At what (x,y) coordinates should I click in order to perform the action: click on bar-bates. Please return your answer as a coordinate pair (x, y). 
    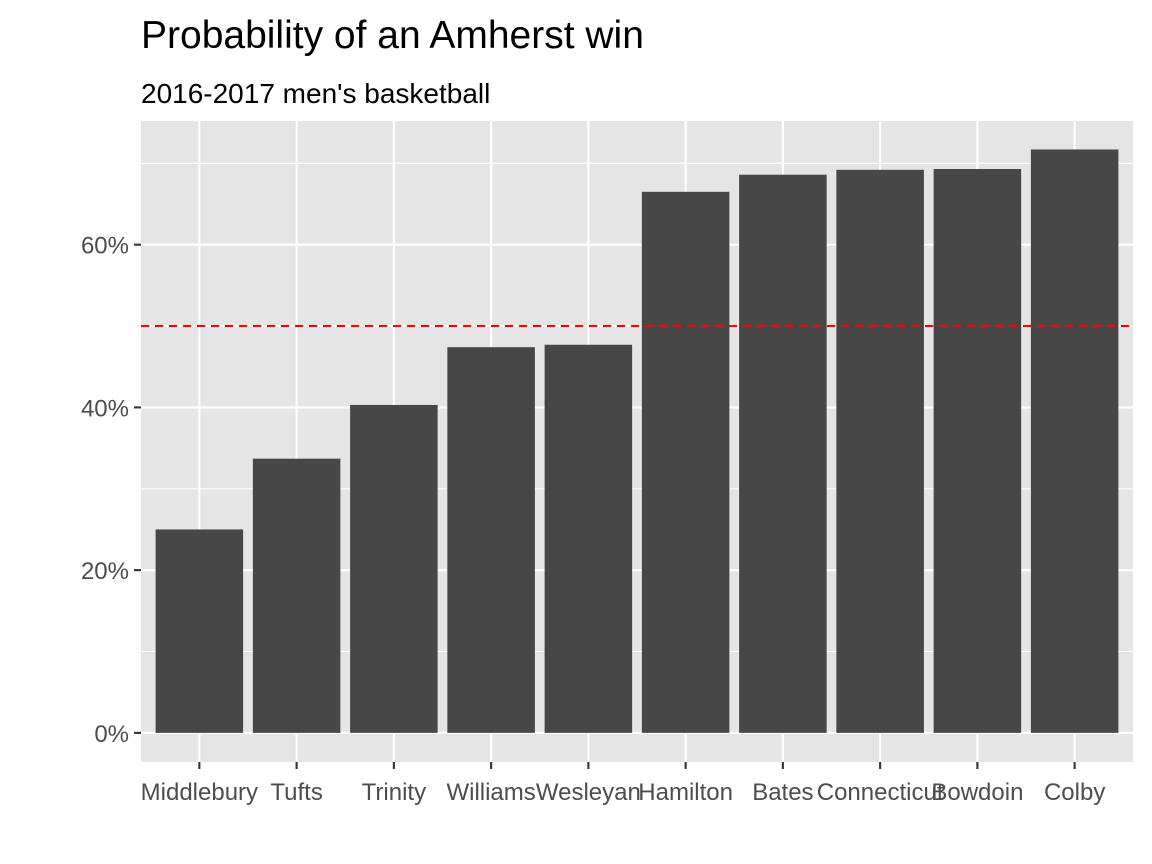
    Looking at the image, I should click on (783, 453).